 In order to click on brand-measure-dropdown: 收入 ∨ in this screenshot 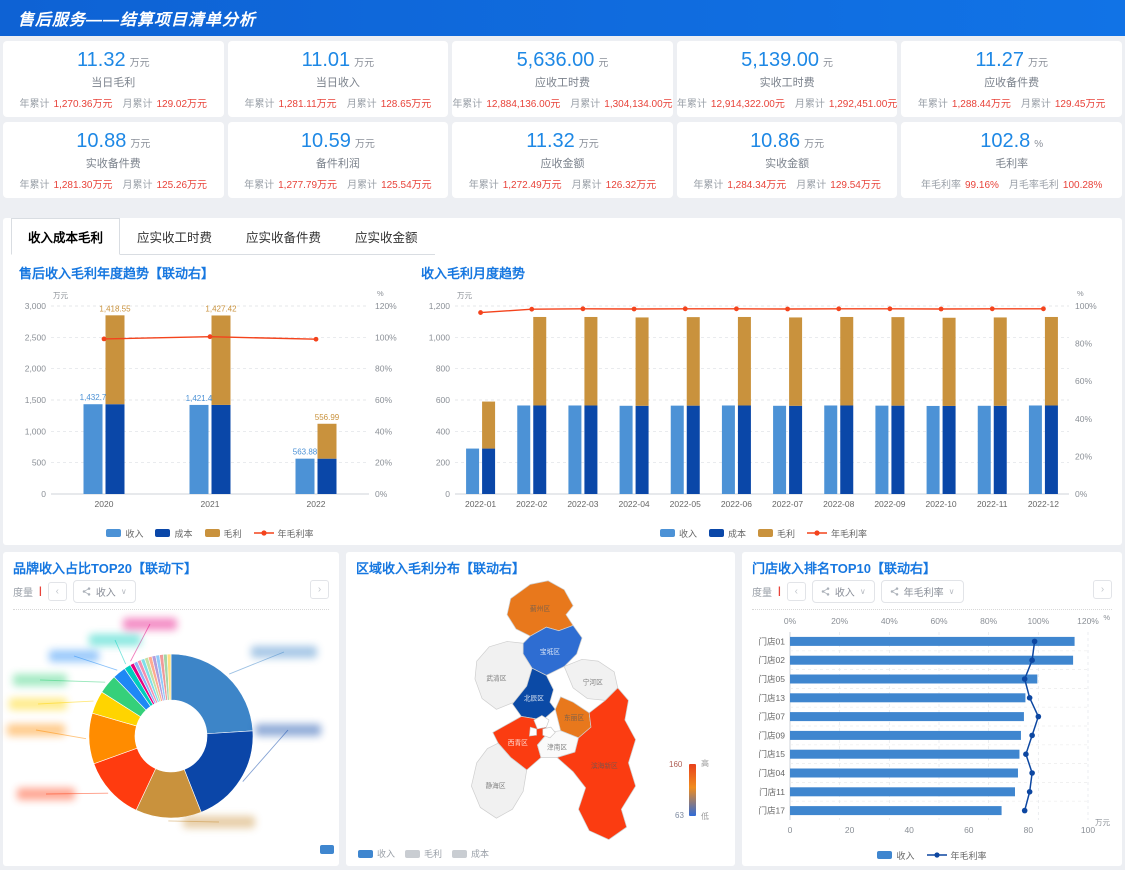, I will do `click(104, 591)`.